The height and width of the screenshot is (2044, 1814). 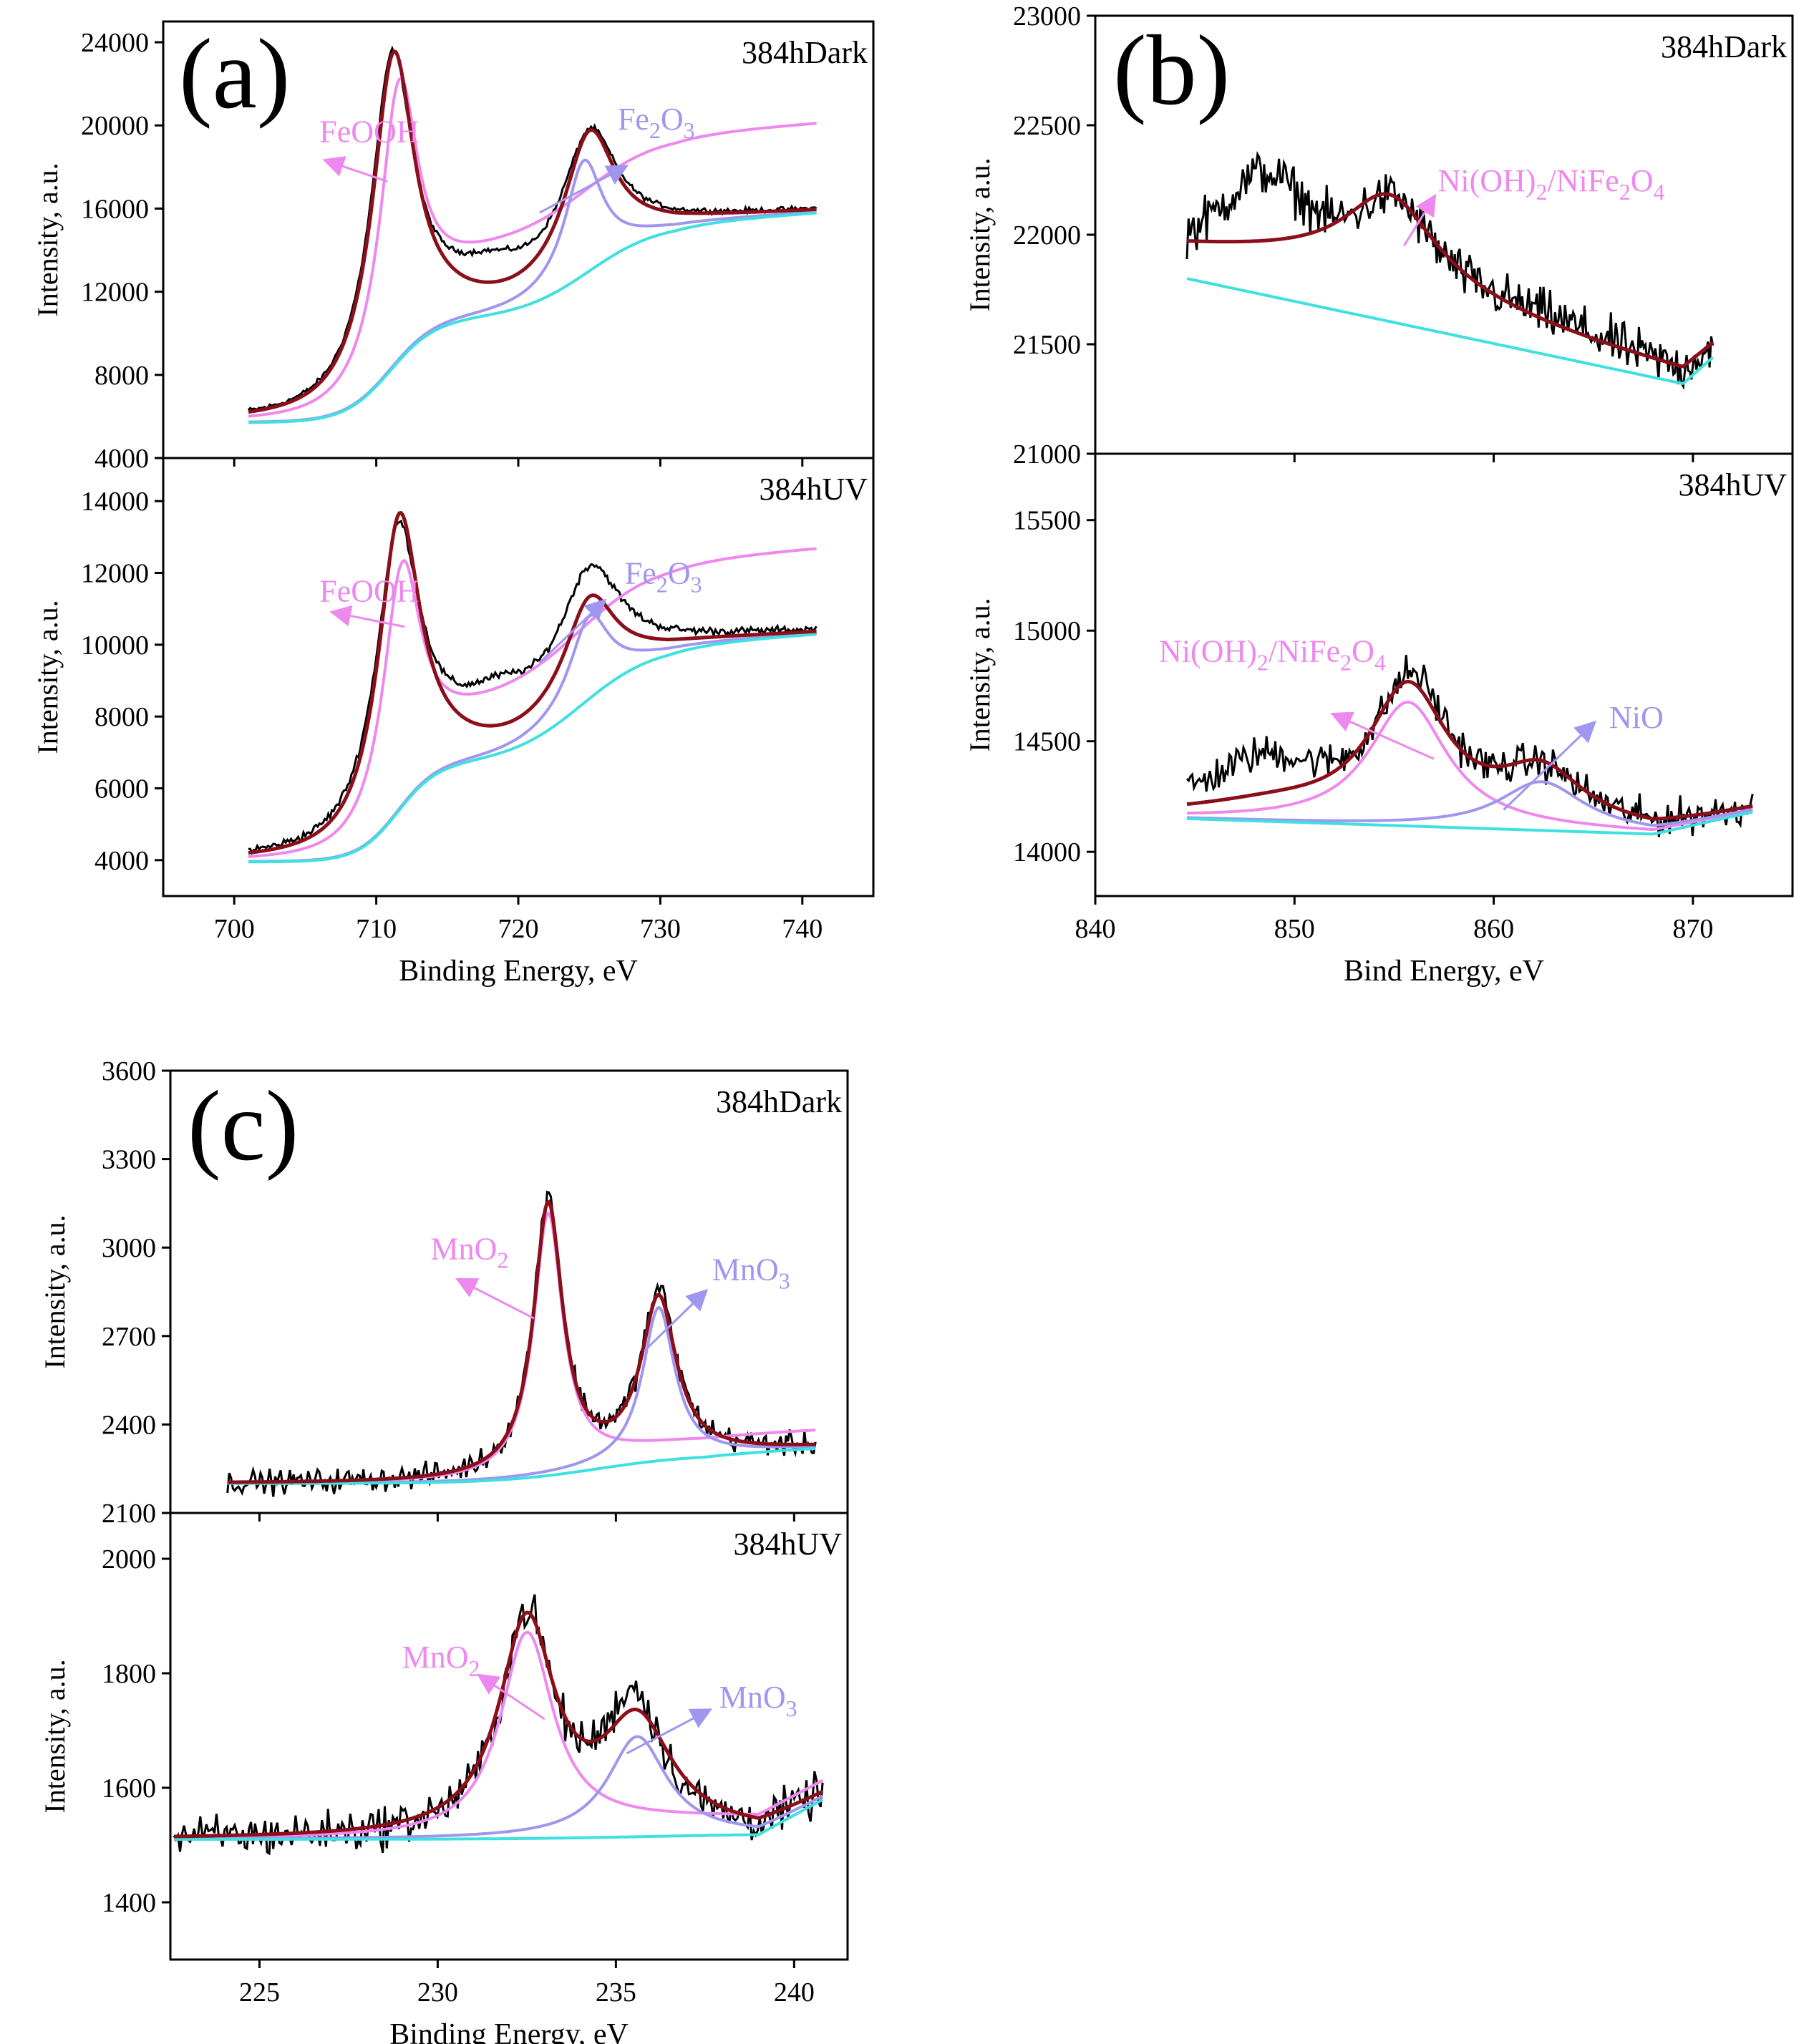 I want to click on comp2-fit, so click(x=1469, y=804).